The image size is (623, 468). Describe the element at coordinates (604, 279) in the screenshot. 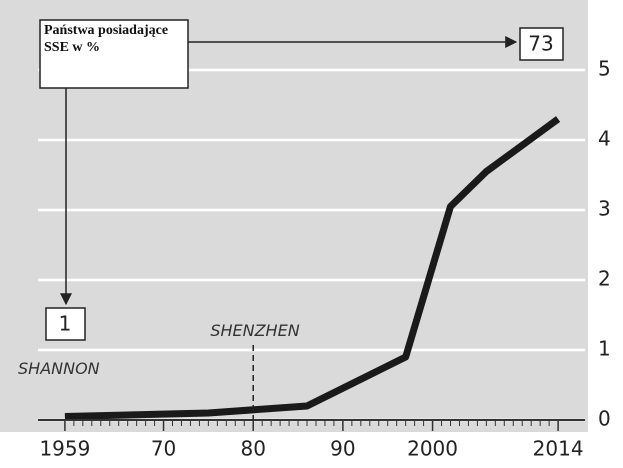

I see `y-tick-label: 2` at that location.